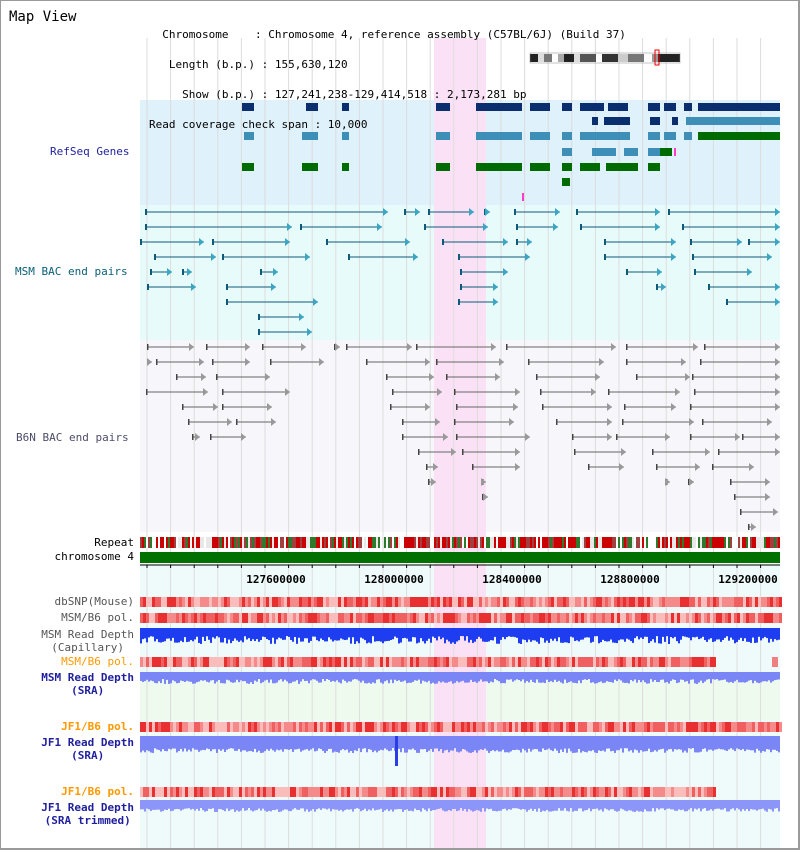 The image size is (800, 850). What do you see at coordinates (97, 661) in the screenshot?
I see `track-label-msm-pol-2: MSM/B6 pol.` at bounding box center [97, 661].